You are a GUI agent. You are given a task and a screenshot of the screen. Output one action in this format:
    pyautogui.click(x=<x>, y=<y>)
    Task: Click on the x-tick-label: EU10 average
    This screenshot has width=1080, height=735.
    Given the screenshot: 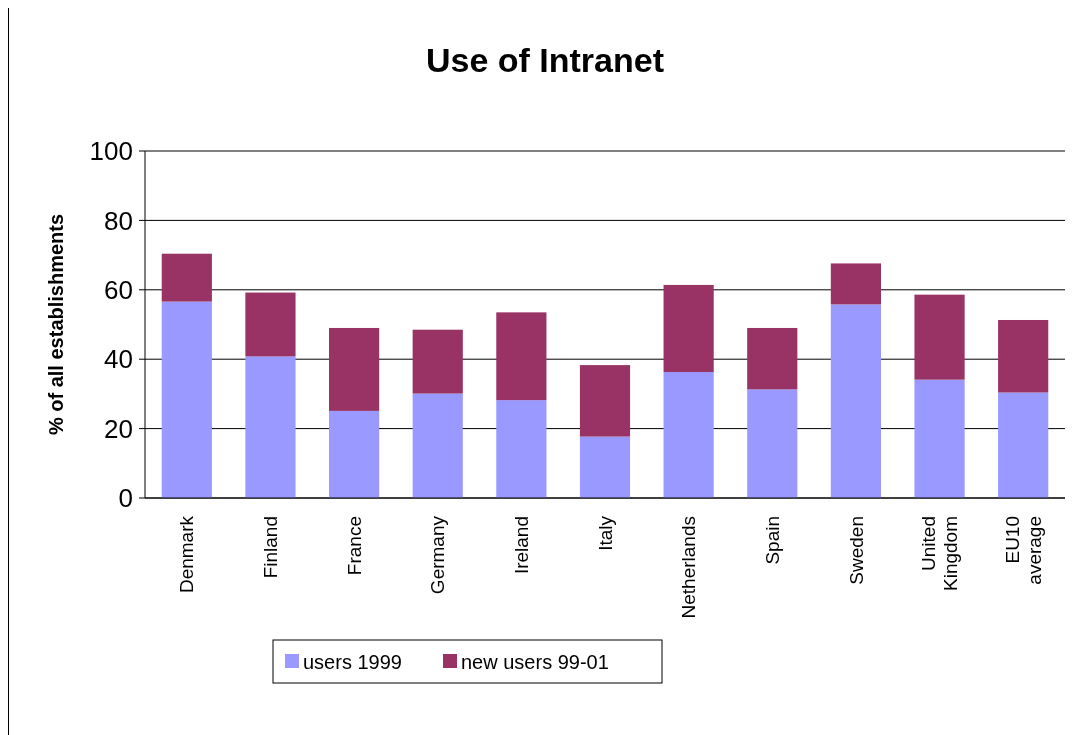 What is the action you would take?
    pyautogui.click(x=1023, y=550)
    